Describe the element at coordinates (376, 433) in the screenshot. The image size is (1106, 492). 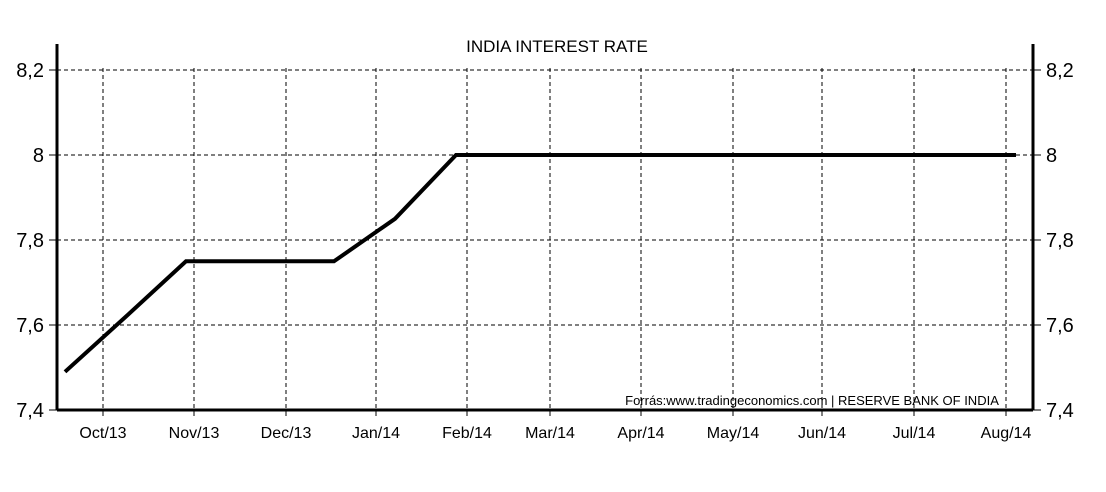
I see `x-tick-label: Jan/14` at that location.